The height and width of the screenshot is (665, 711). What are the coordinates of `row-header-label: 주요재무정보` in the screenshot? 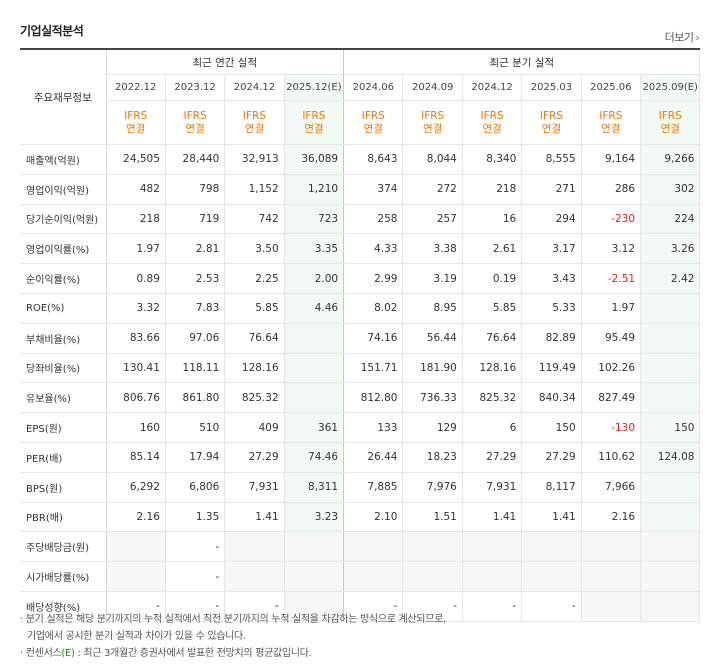 It's located at (63, 97).